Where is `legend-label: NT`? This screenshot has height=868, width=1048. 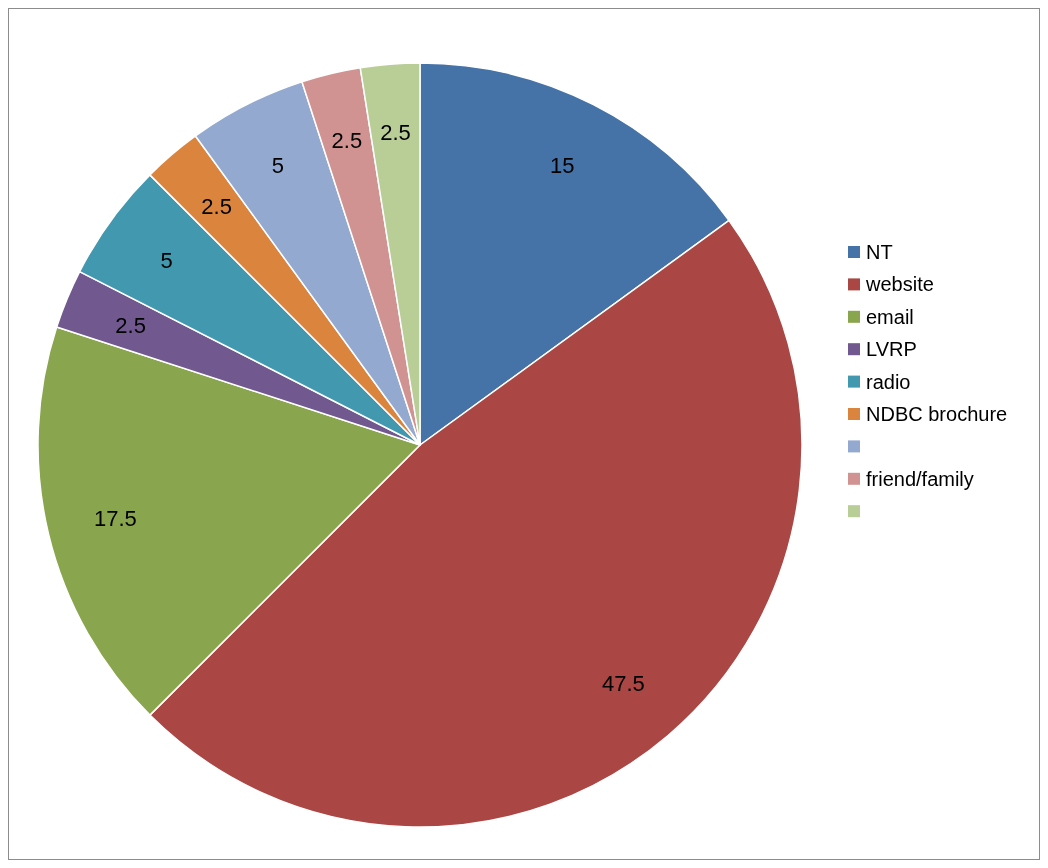
legend-label: NT is located at coordinates (879, 252).